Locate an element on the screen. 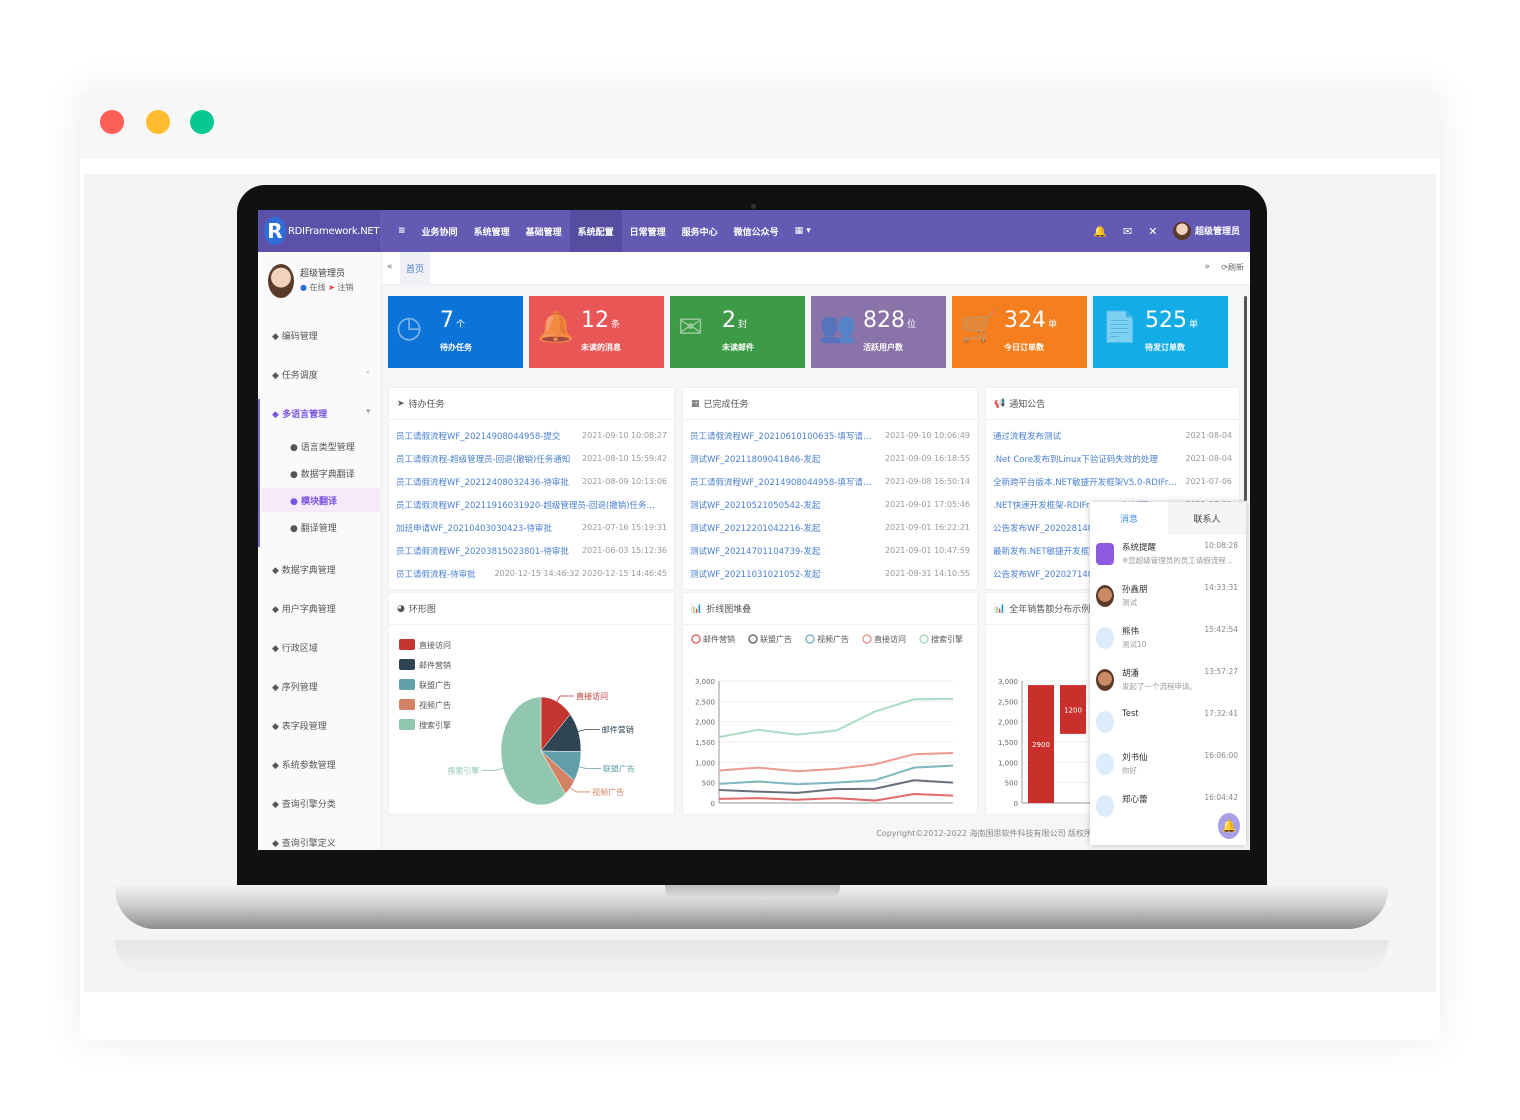 The image size is (1520, 1120). contact-avatar is located at coordinates (1105, 722).